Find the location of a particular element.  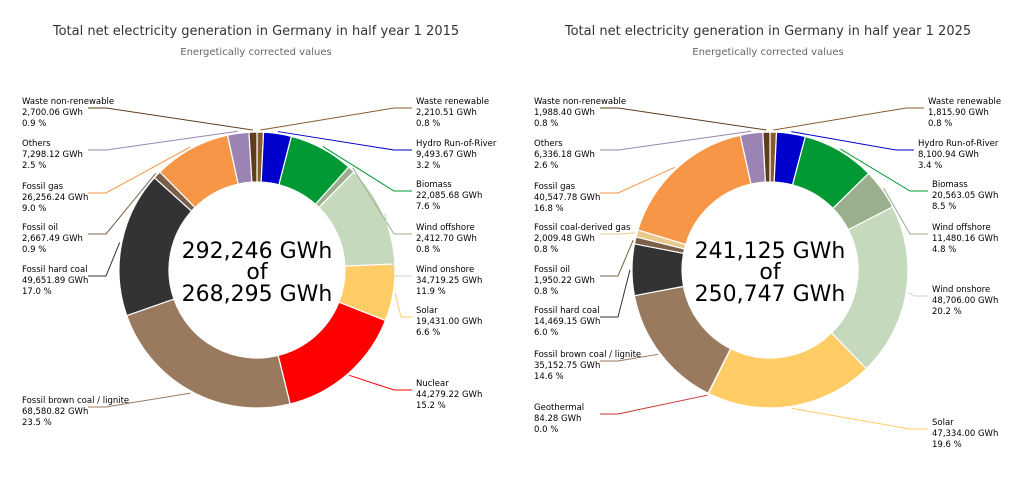

label-waste-non-renewable: Waste non-renewable 2,700.06 GWh 0.9 % is located at coordinates (68, 113).